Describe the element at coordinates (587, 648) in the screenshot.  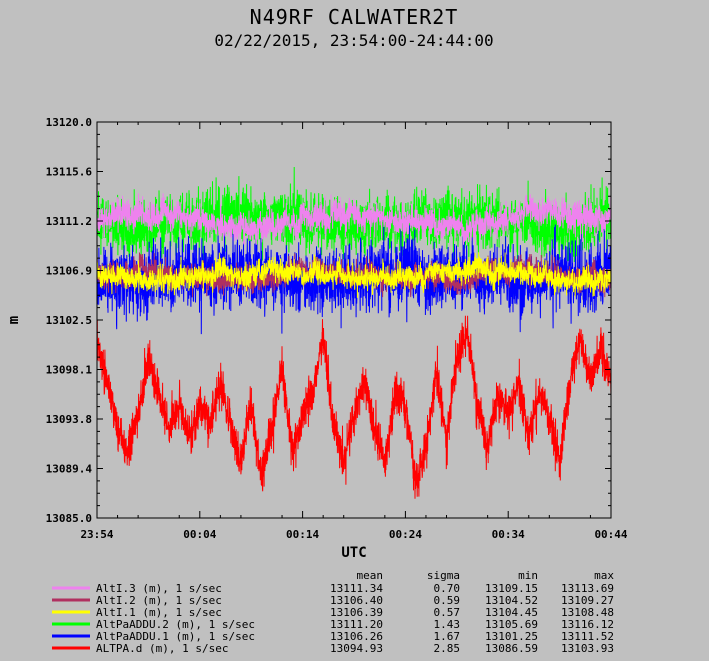
I see `legend-stat-value: 13103.93` at that location.